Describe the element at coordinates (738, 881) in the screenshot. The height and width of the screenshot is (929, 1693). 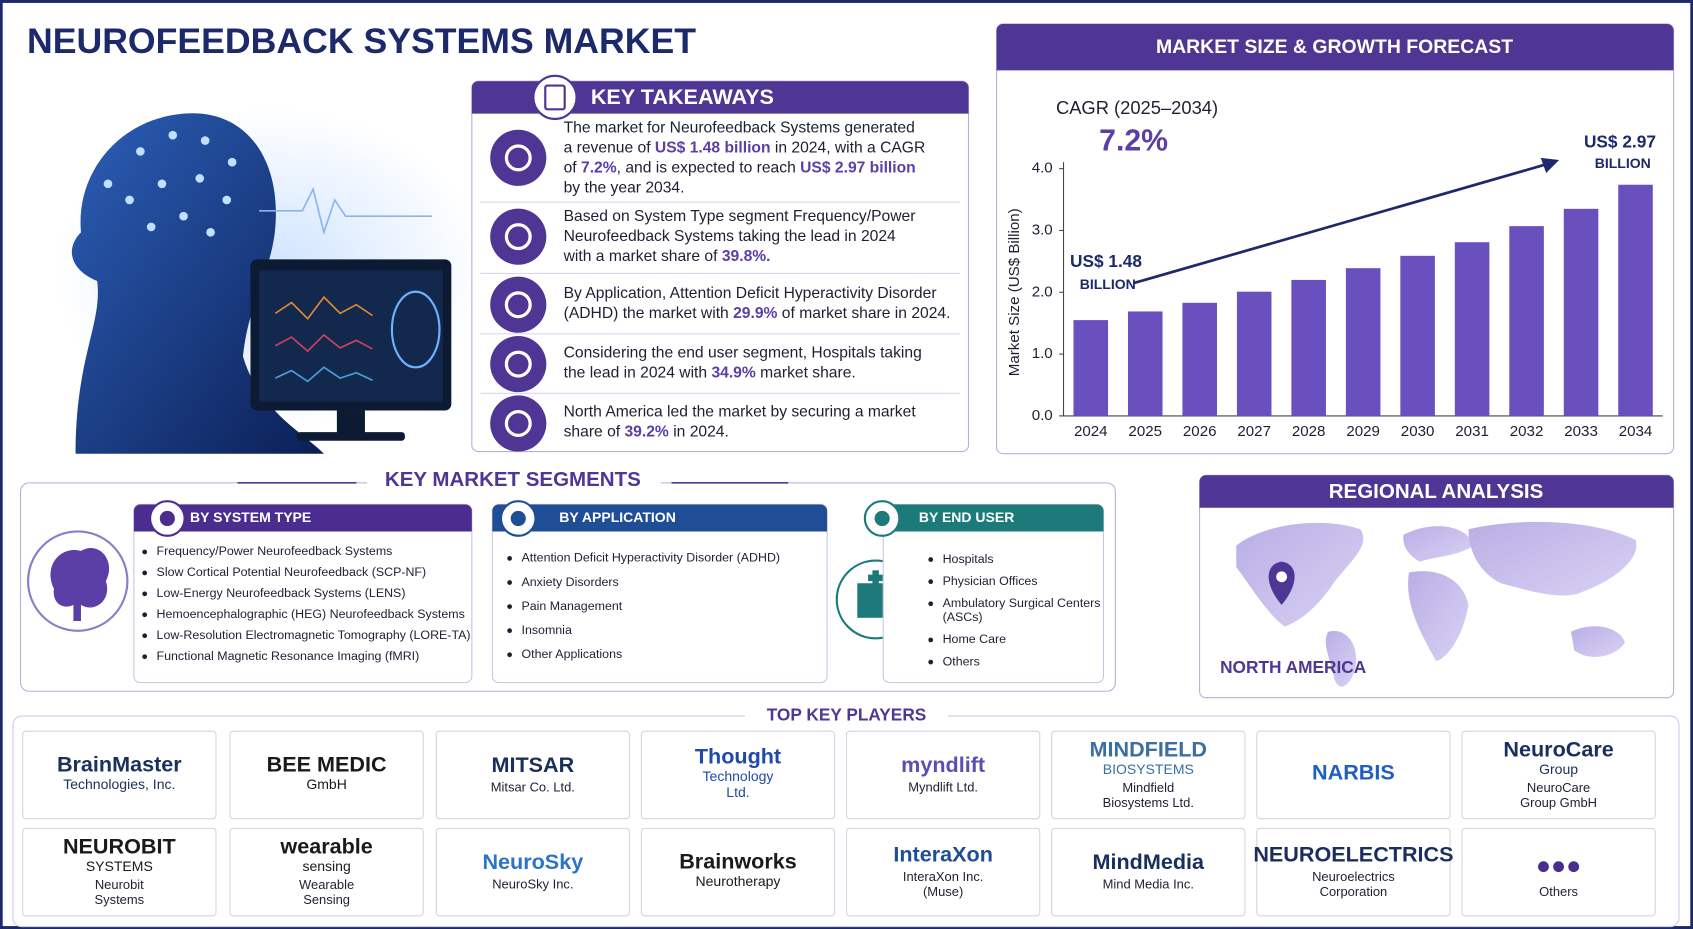
I see `player-logo: Neurotherapy` at that location.